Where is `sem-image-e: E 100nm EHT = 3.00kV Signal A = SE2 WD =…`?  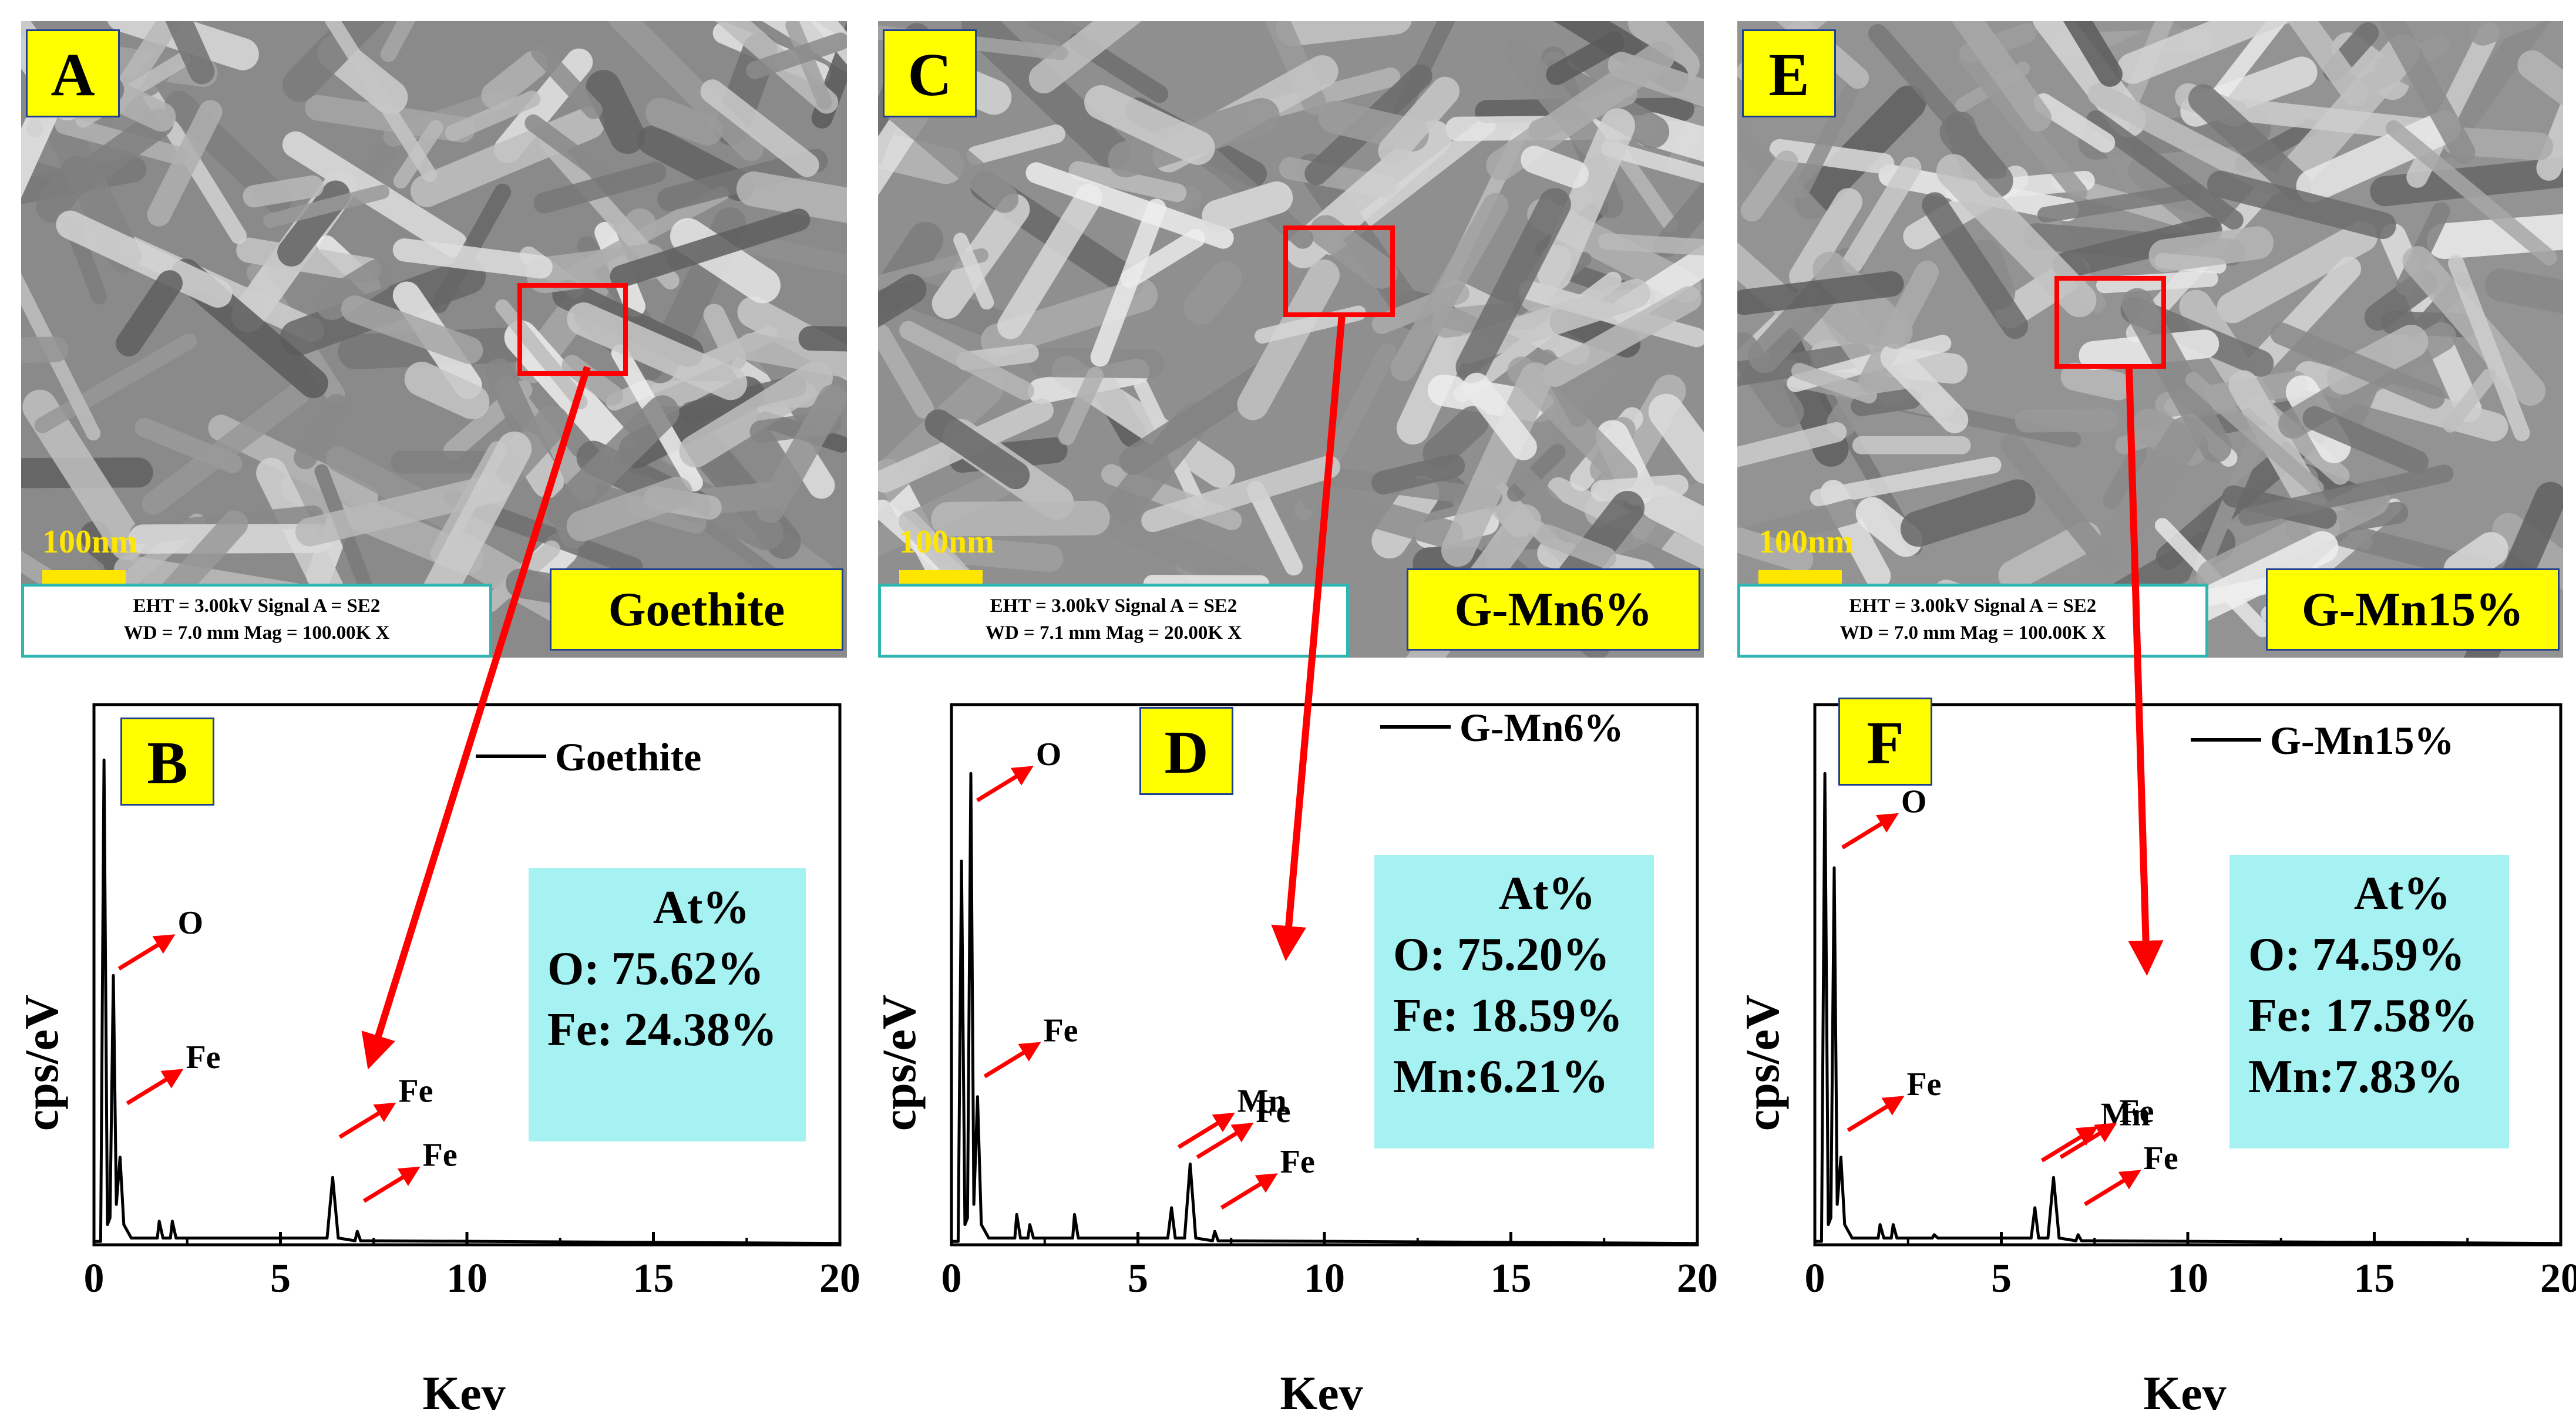 sem-image-e: E 100nm EHT = 3.00kV Signal A = SE2 WD =… is located at coordinates (2150, 339).